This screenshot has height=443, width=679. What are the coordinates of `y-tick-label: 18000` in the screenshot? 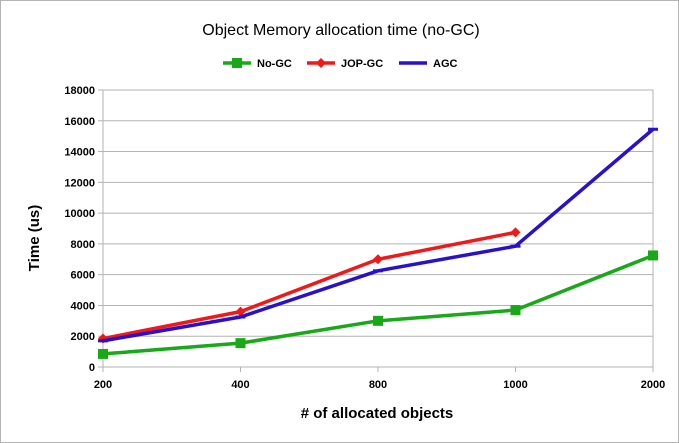 It's located at (79, 91).